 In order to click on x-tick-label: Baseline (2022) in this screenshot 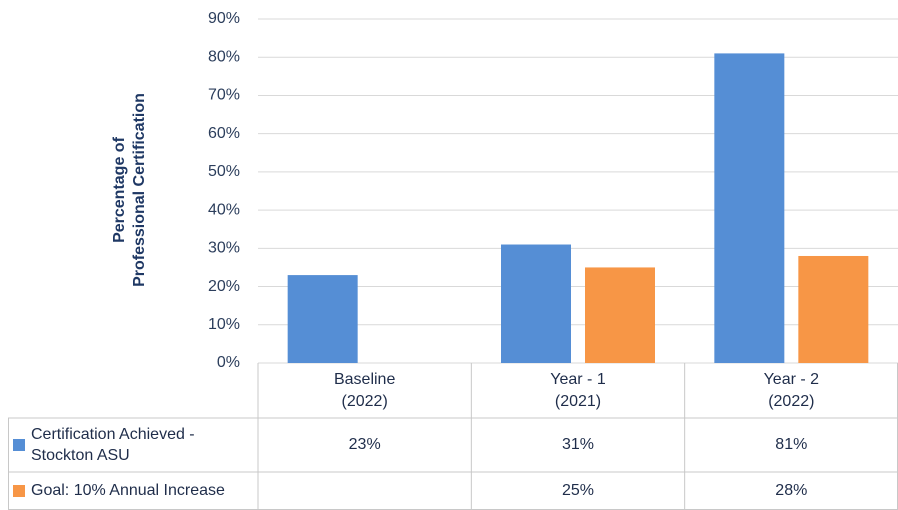, I will do `click(364, 390)`.